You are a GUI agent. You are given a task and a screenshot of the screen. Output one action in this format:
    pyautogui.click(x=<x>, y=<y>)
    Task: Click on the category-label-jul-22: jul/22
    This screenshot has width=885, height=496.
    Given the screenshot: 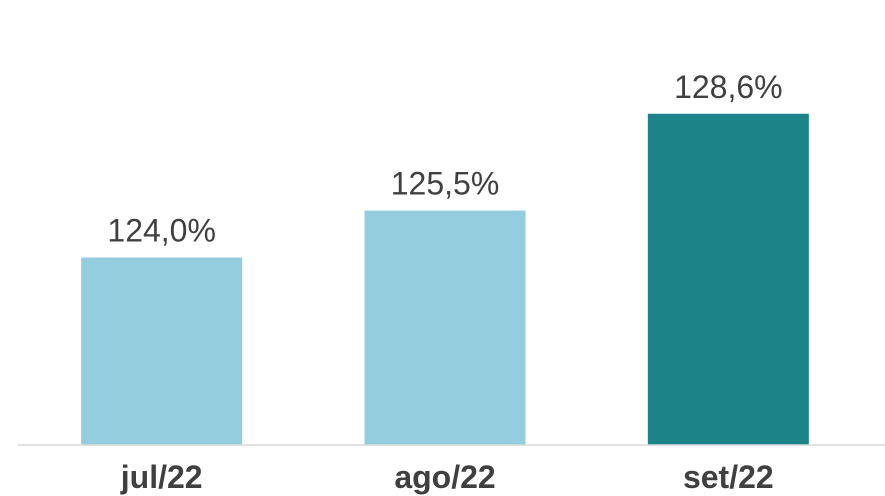 What is the action you would take?
    pyautogui.click(x=161, y=477)
    